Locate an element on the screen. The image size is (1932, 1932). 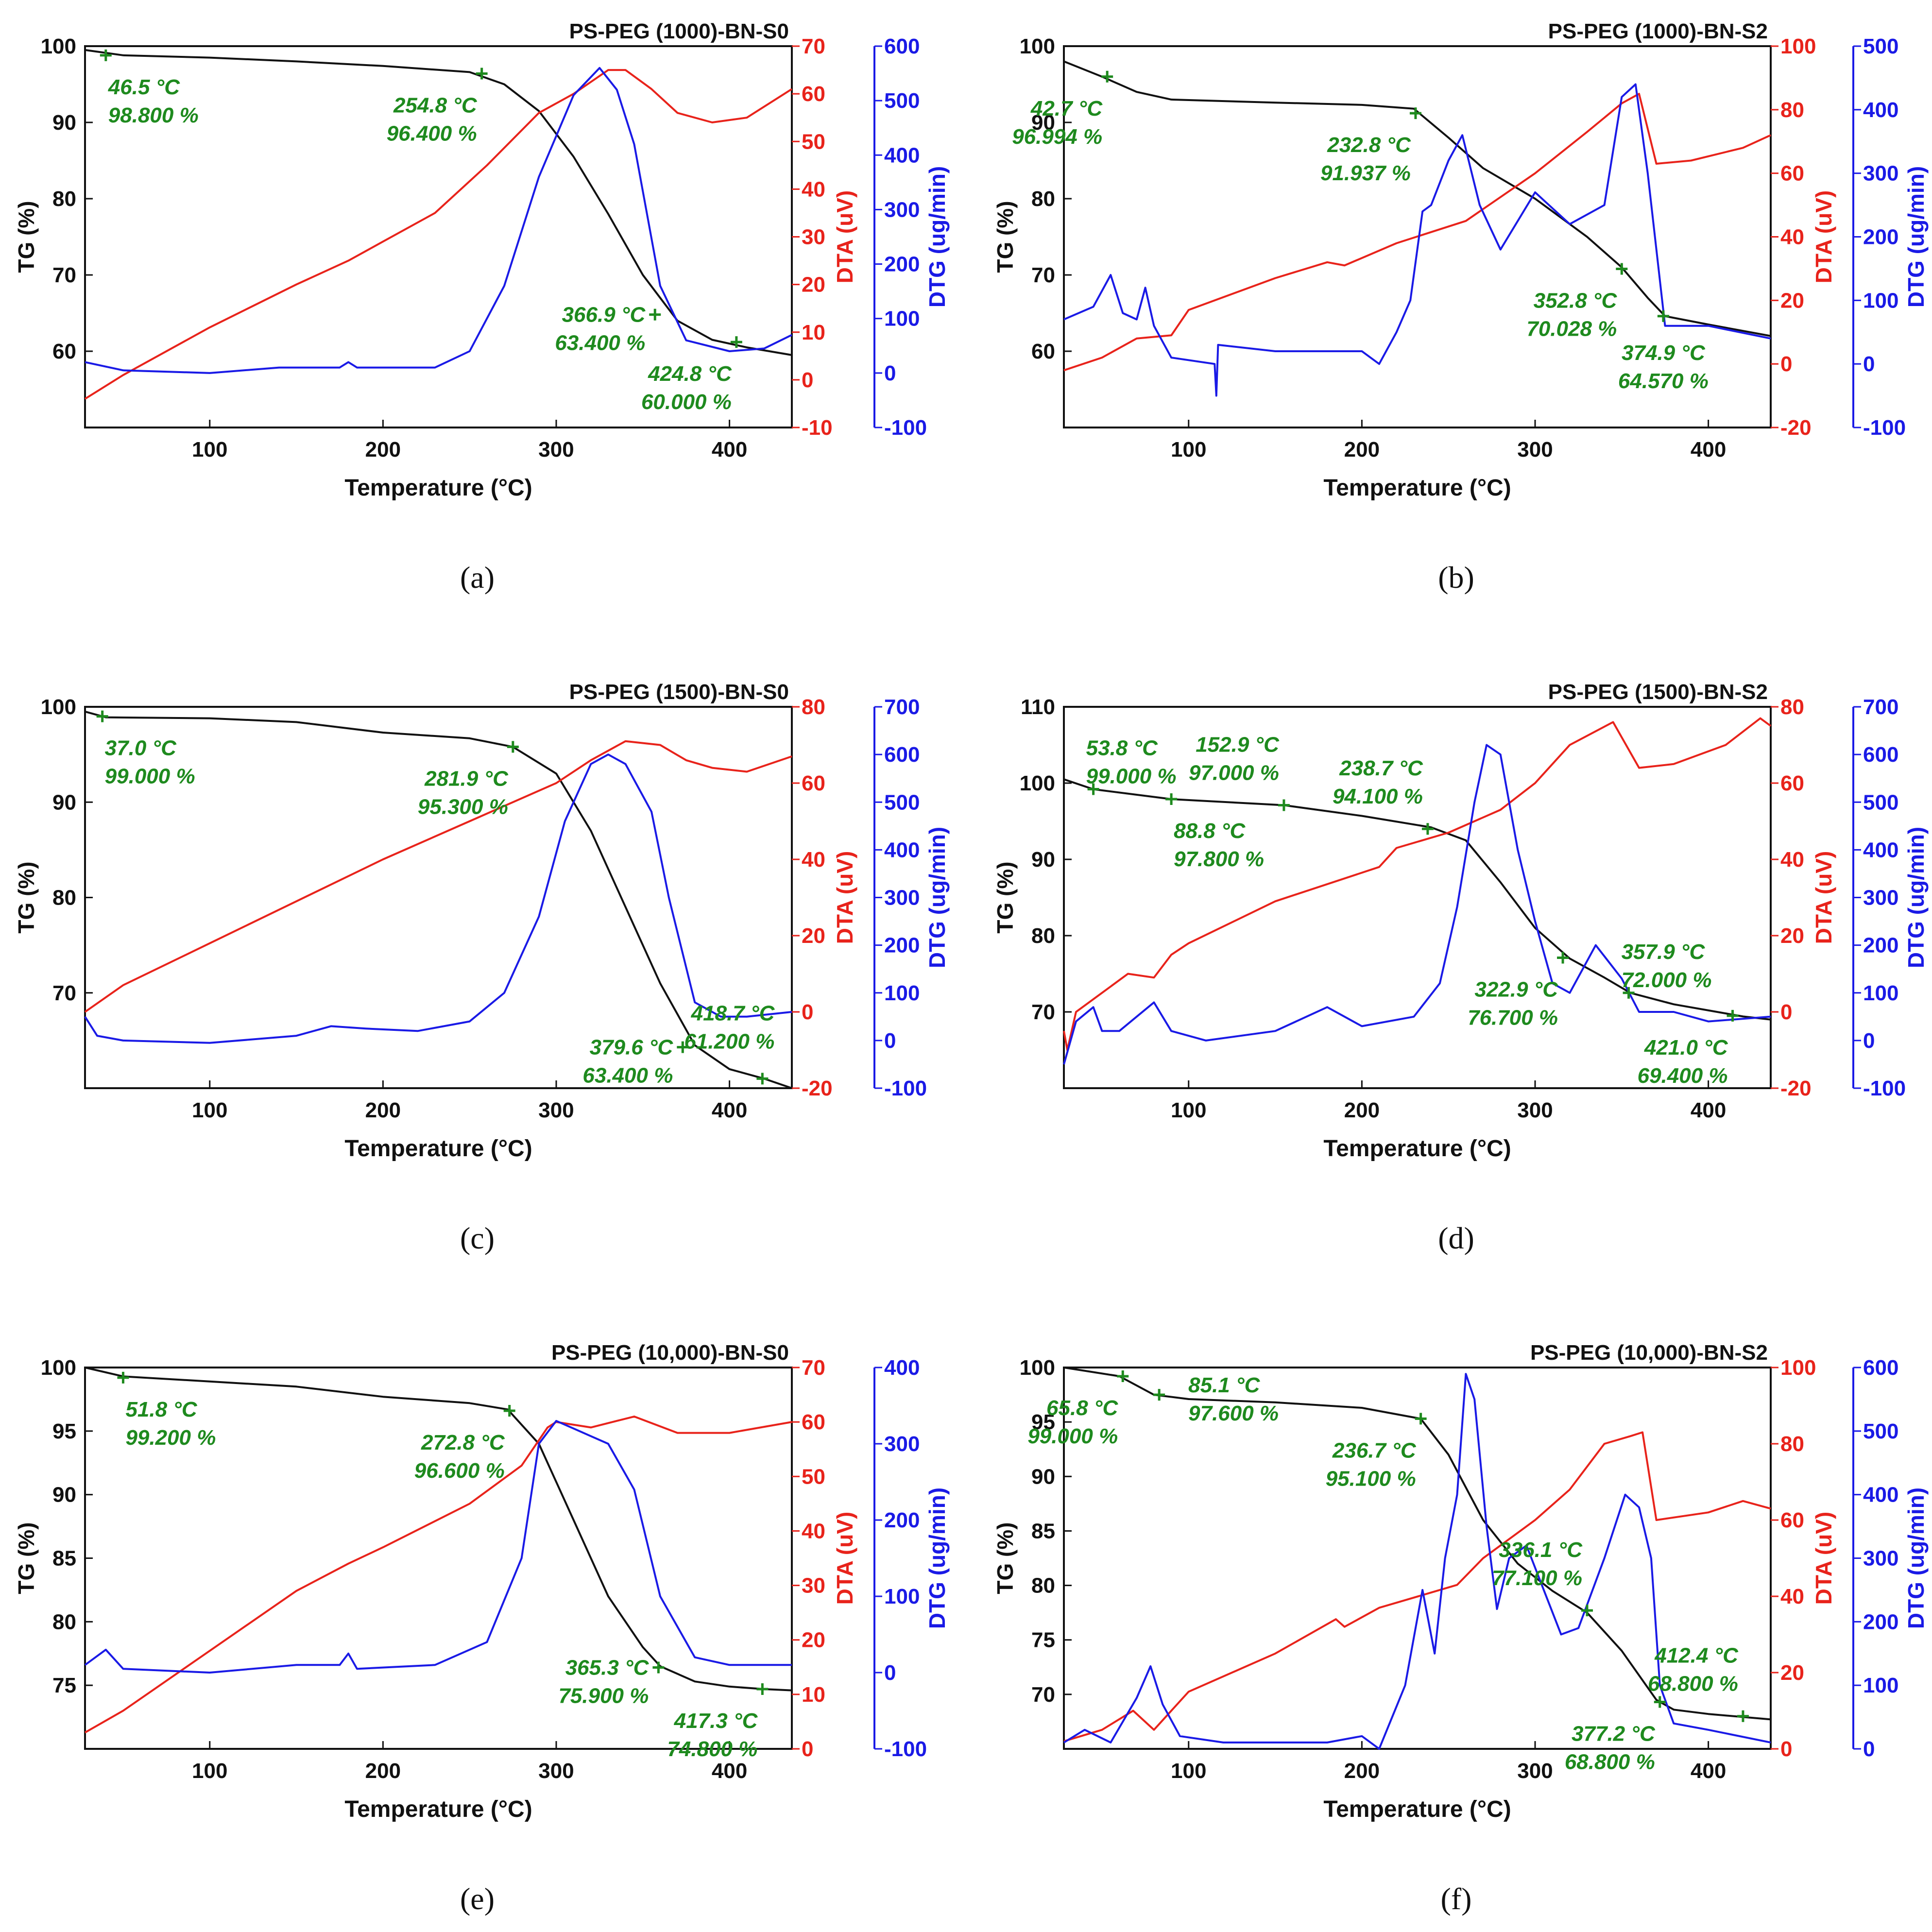
annotation-mass: 61.200 % is located at coordinates (729, 1041).